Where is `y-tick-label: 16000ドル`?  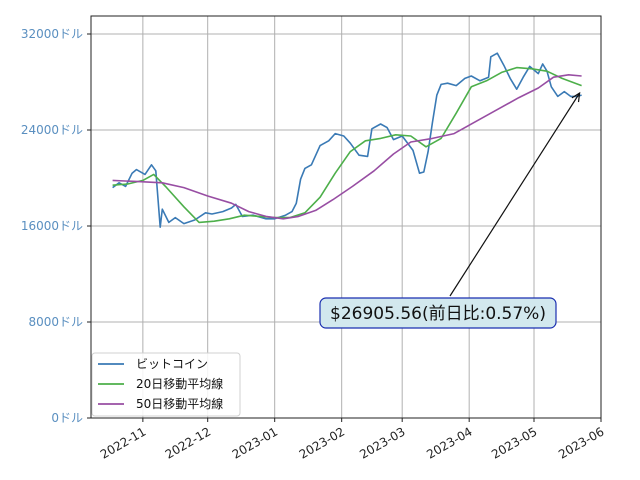 y-tick-label: 16000ドル is located at coordinates (52, 226).